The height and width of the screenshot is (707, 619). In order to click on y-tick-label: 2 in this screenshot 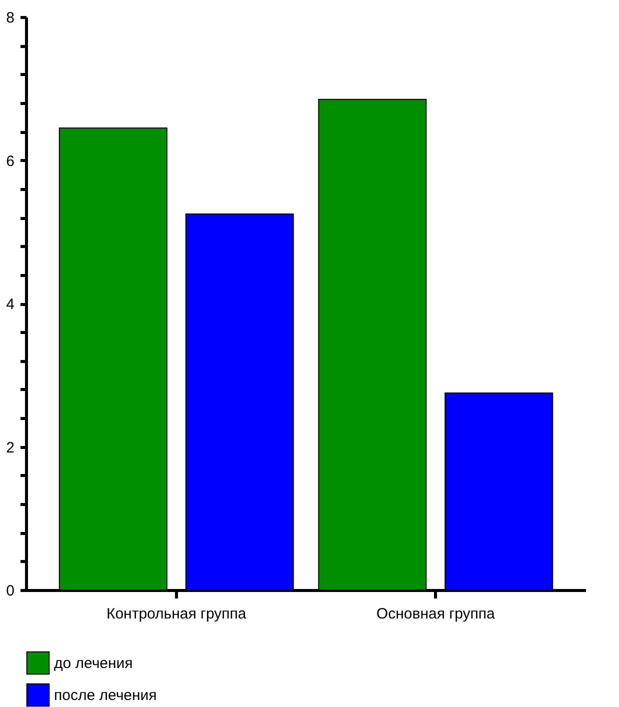, I will do `click(10, 447)`.